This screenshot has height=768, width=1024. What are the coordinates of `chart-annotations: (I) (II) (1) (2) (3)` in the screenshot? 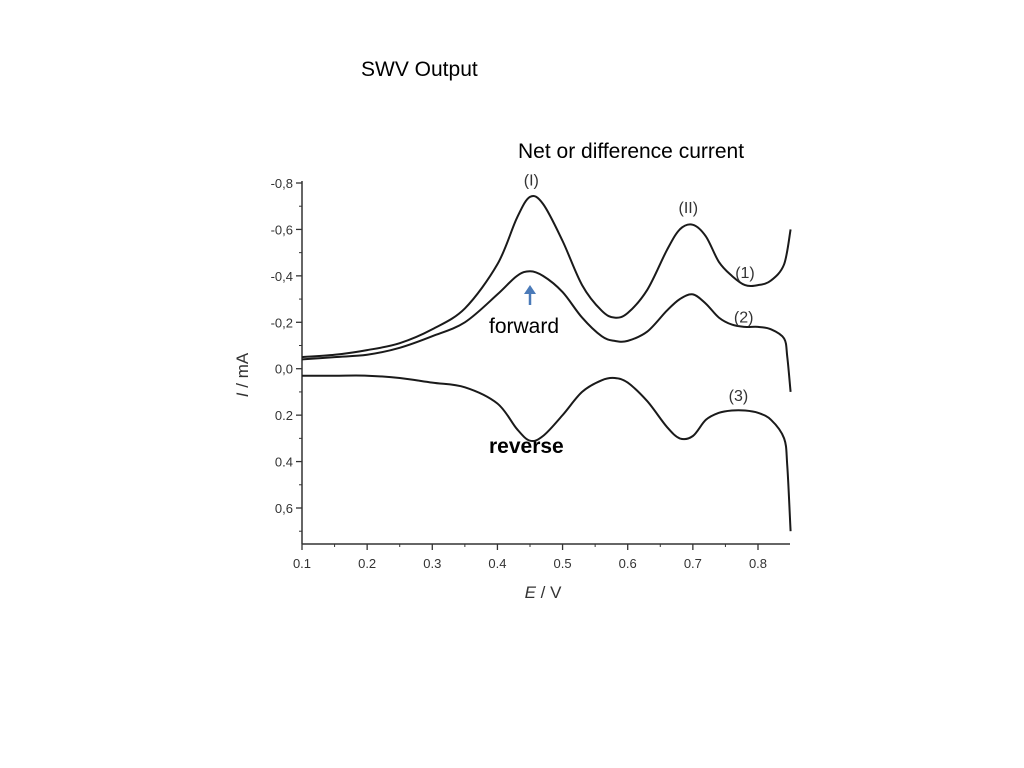 It's located at (639, 288).